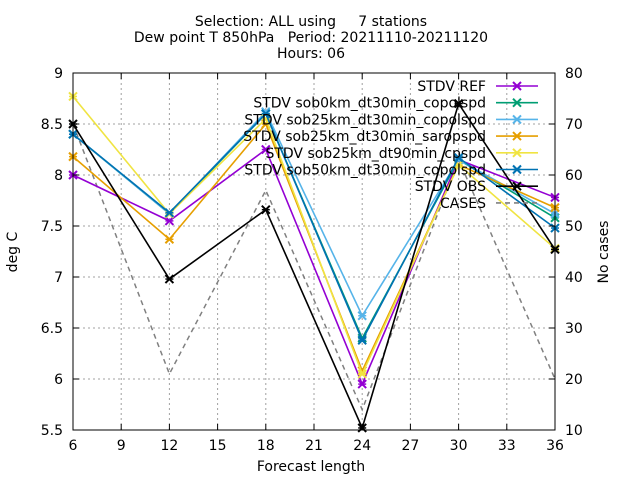 The image size is (640, 480). Describe the element at coordinates (574, 74) in the screenshot. I see `y2-tick-label: 80` at that location.